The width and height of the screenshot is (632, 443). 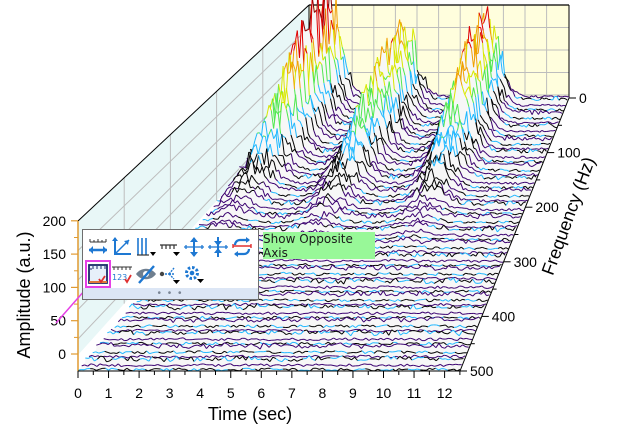 I want to click on axis-length-icon, so click(x=98, y=246).